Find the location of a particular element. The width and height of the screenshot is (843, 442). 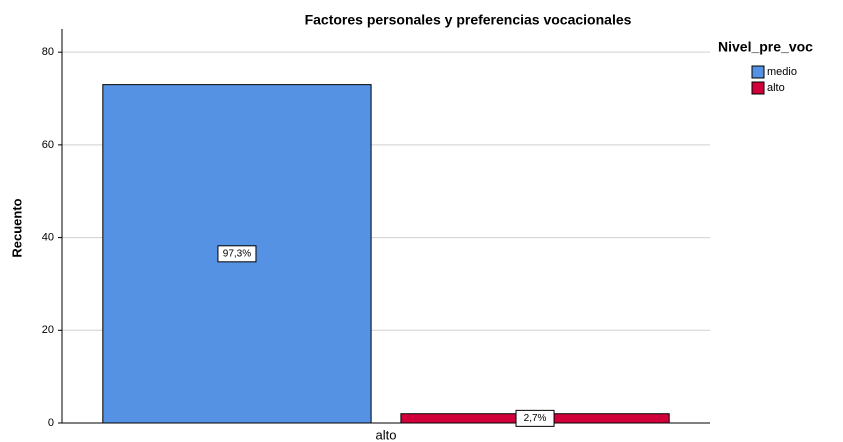

x-tick-label: alto is located at coordinates (386, 434).